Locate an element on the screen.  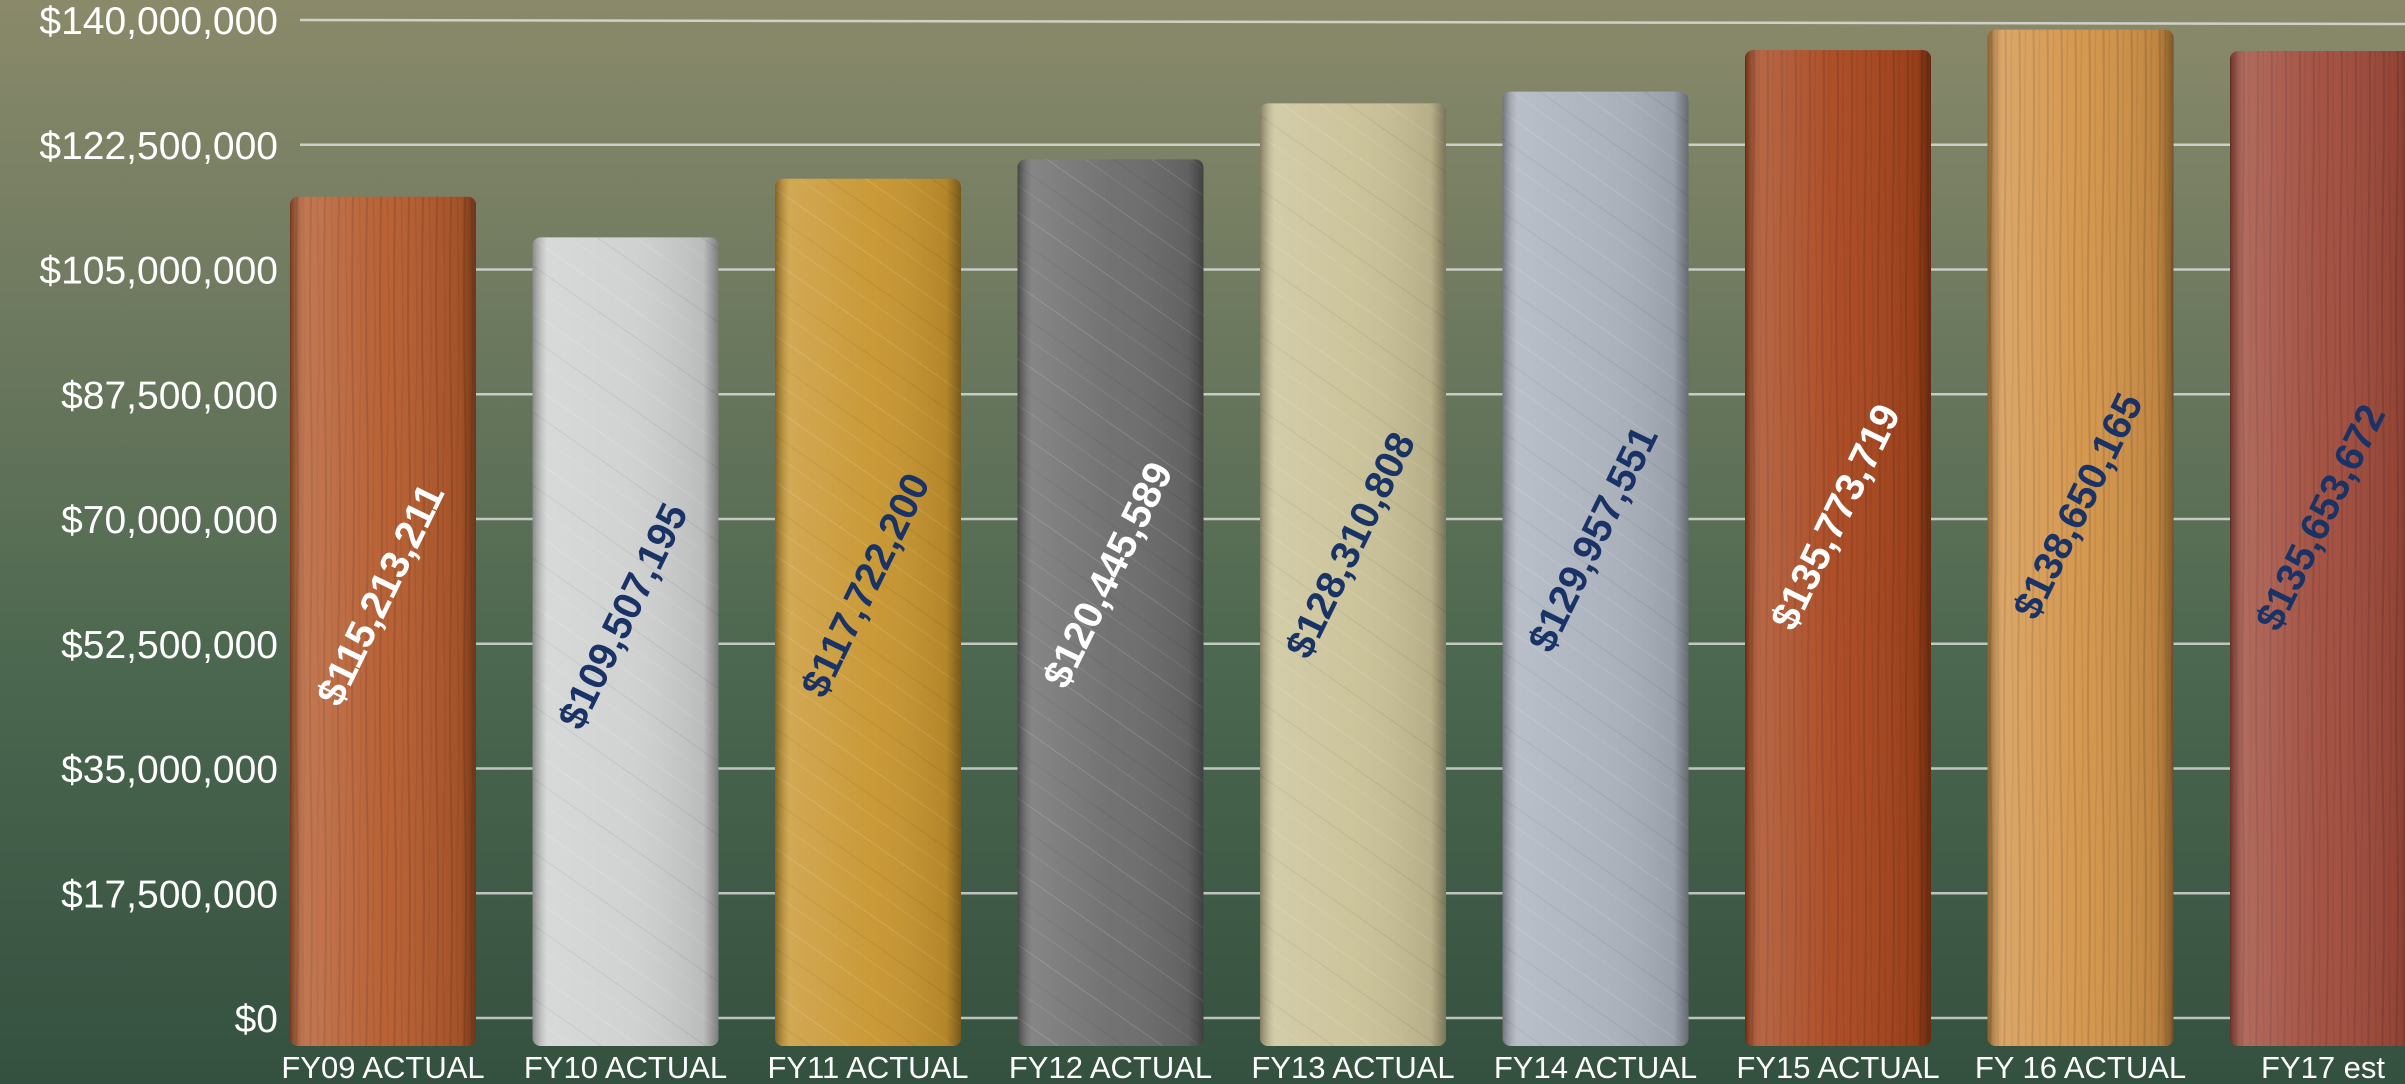
bar-cherry-wood: $135,773,719 is located at coordinates (1838, 548).